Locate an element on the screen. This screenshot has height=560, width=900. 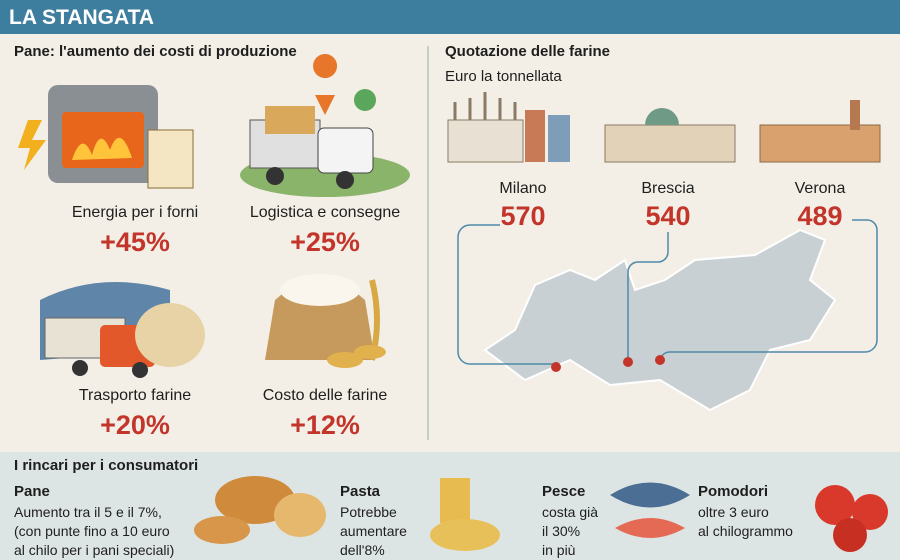
section-subtitle: Euro la tonnellata is located at coordinates (503, 76).